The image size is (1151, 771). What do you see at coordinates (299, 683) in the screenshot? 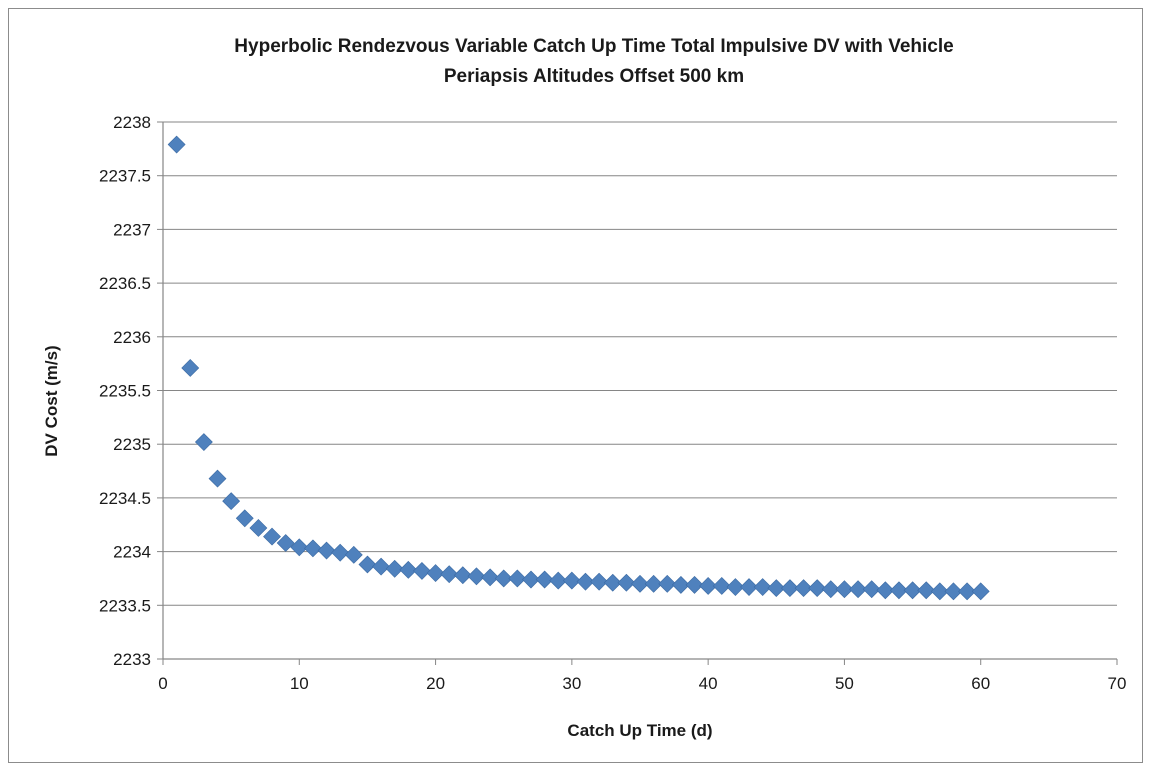
I see `x-tick-label: 10` at bounding box center [299, 683].